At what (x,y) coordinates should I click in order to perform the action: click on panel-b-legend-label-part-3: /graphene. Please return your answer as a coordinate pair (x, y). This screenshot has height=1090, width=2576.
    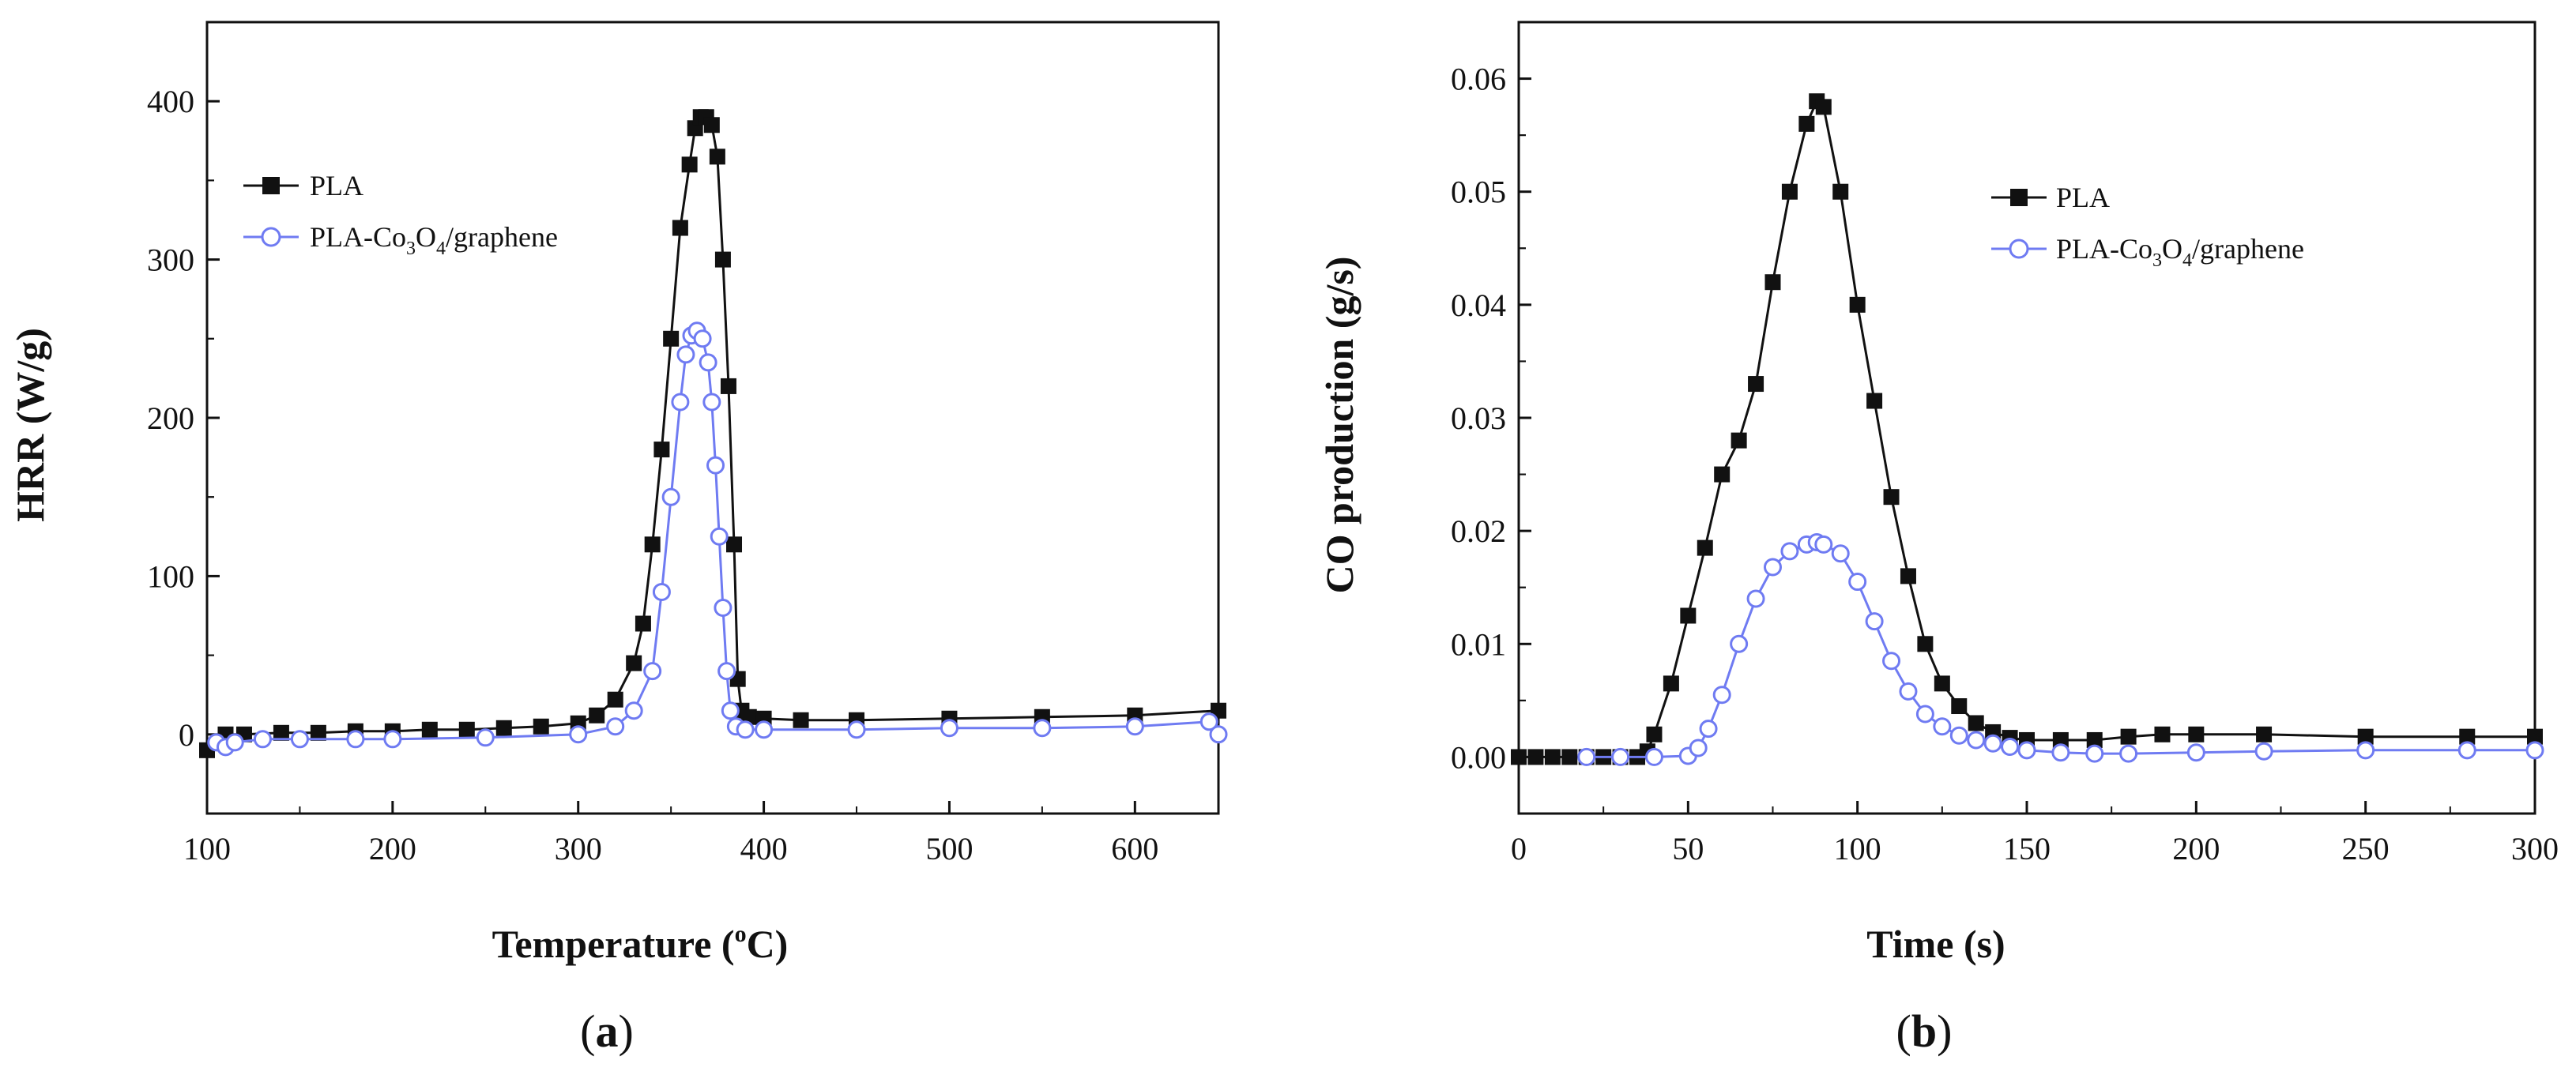
    Looking at the image, I should click on (2248, 249).